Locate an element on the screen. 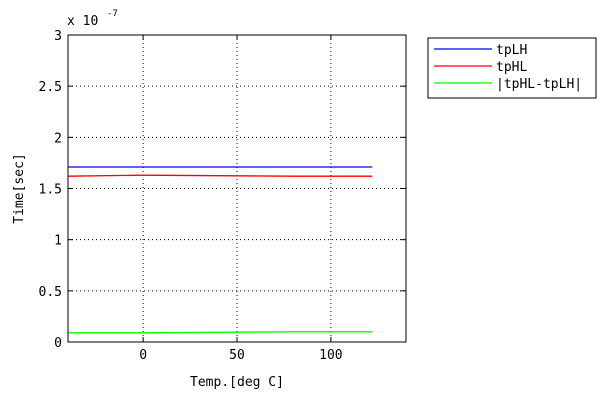  y-tick-label: 2.5 is located at coordinates (50, 87).